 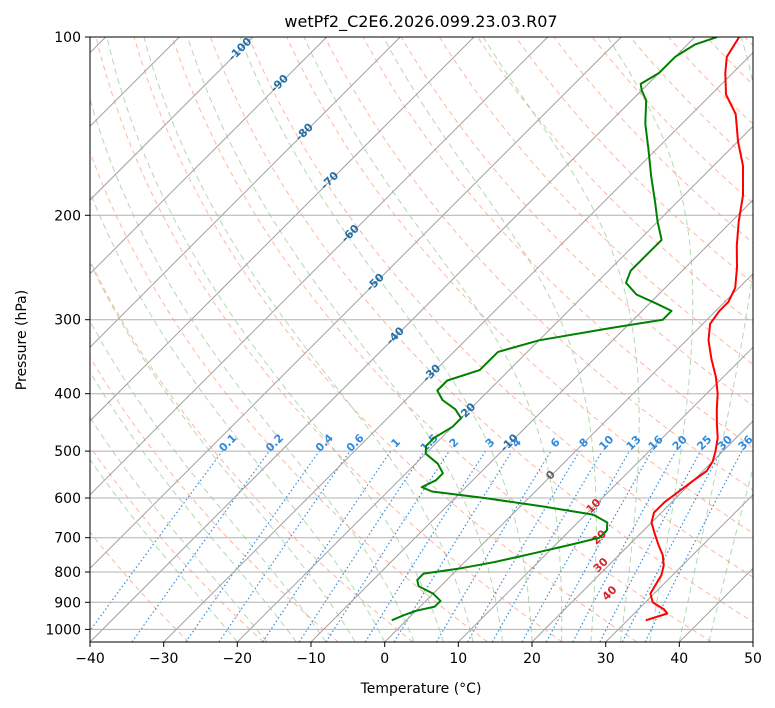 What do you see at coordinates (420, 22) in the screenshot?
I see `chart-title: wetPf2_C2E6.2026.099.23.03.R07` at bounding box center [420, 22].